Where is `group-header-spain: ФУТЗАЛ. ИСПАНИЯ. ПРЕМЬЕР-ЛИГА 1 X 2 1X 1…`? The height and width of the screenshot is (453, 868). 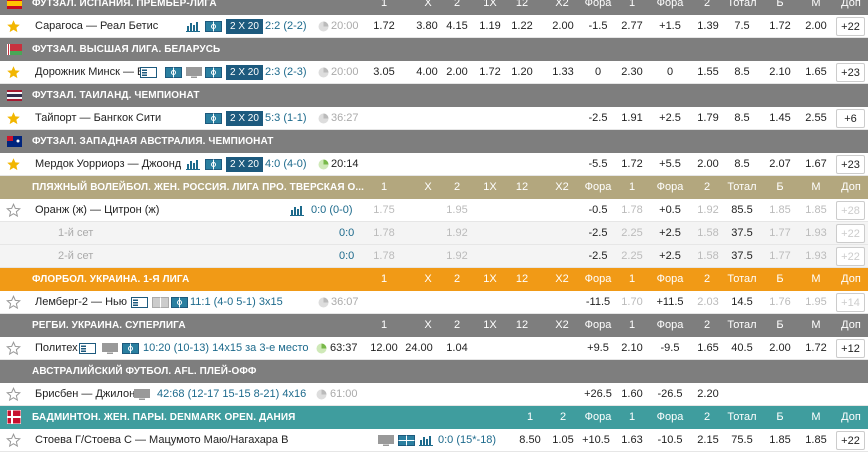
group-header-spain: ФУТЗАЛ. ИСПАНИЯ. ПРЕМЬЕР-ЛИГА 1 X 2 1X 1… is located at coordinates (434, 7).